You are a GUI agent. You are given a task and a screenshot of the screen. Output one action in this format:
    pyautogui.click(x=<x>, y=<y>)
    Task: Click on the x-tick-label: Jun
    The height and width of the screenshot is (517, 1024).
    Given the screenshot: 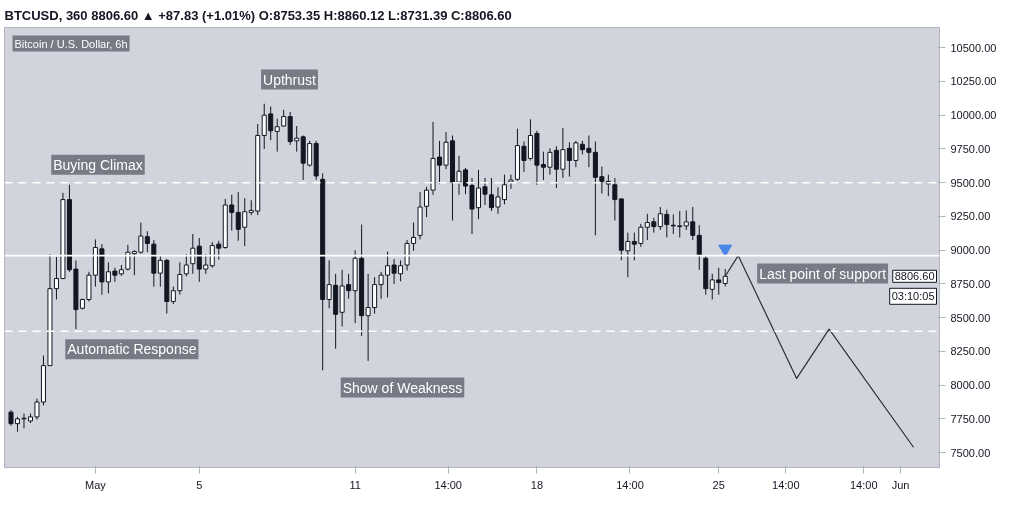 What is the action you would take?
    pyautogui.click(x=900, y=484)
    